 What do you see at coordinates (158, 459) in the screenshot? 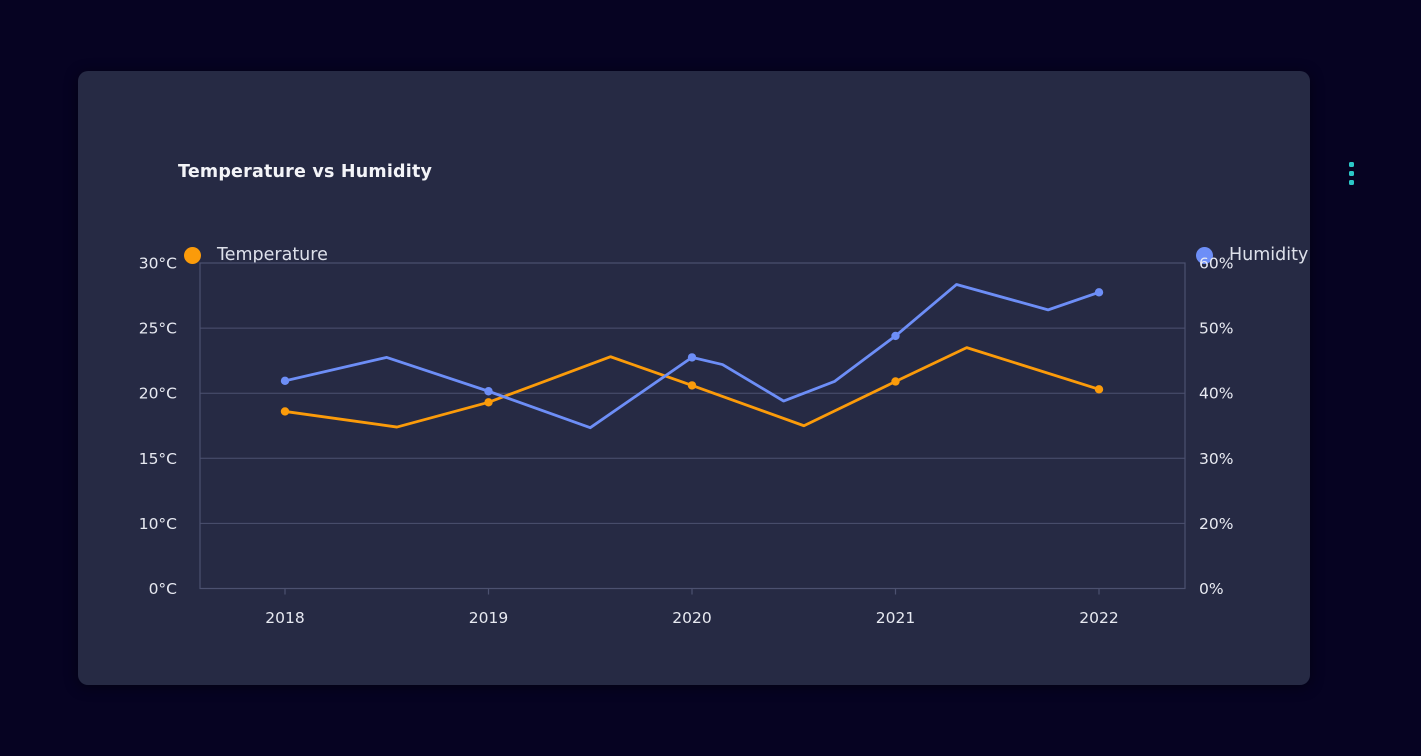
I see `y-axis-label-left: 15°C` at bounding box center [158, 459].